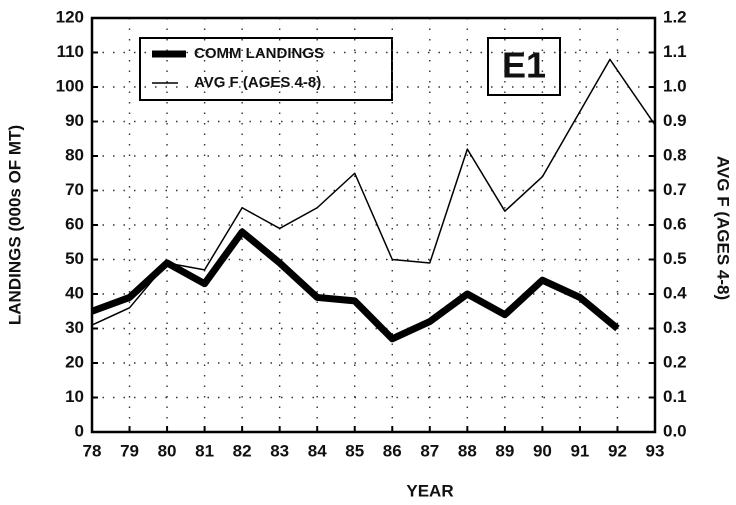 The height and width of the screenshot is (505, 736). Describe the element at coordinates (74, 154) in the screenshot. I see `y-tick-label: 80` at that location.